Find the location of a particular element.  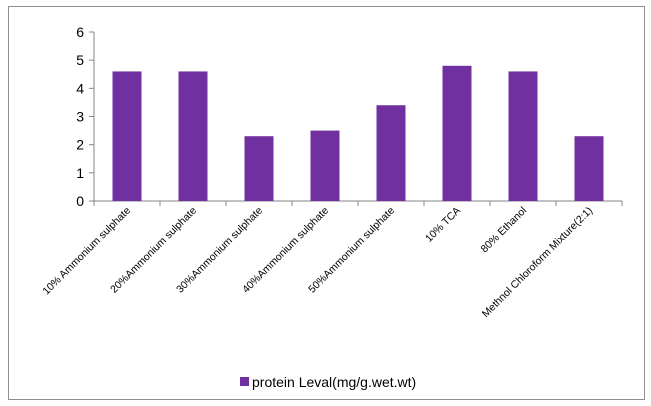

category-label: Methnol Chloroform Mixture(2:1) is located at coordinates (537, 262).